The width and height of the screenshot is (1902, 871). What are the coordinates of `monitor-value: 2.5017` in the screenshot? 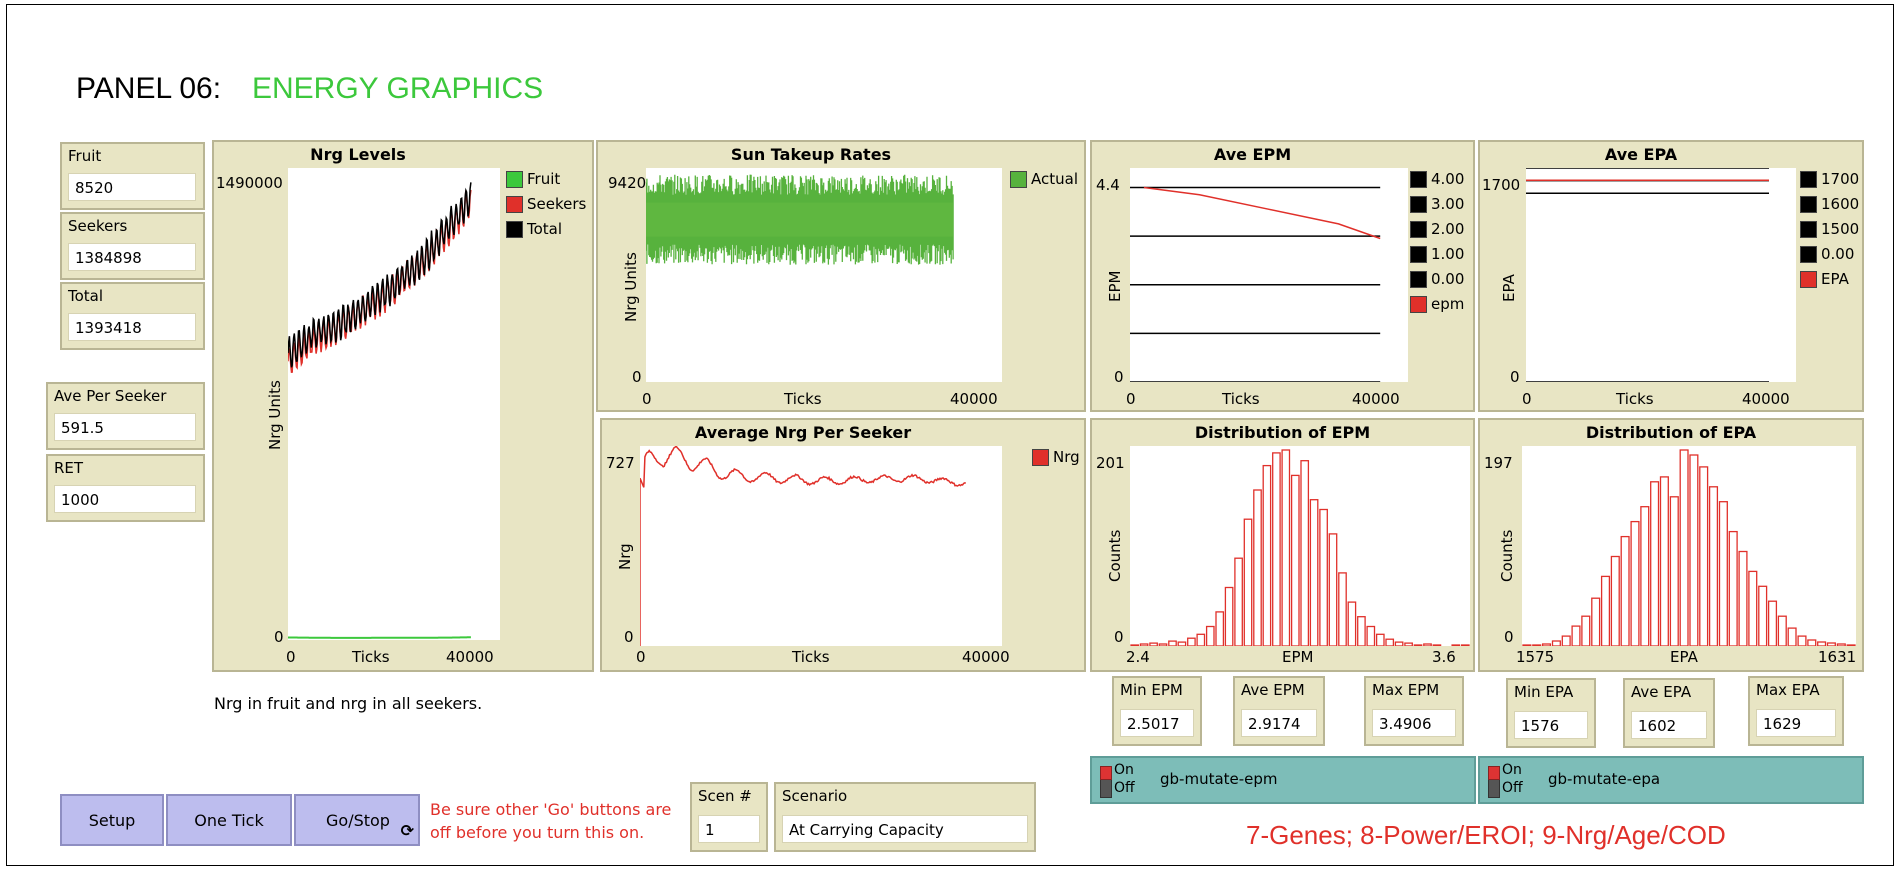 It's located at (1157, 723).